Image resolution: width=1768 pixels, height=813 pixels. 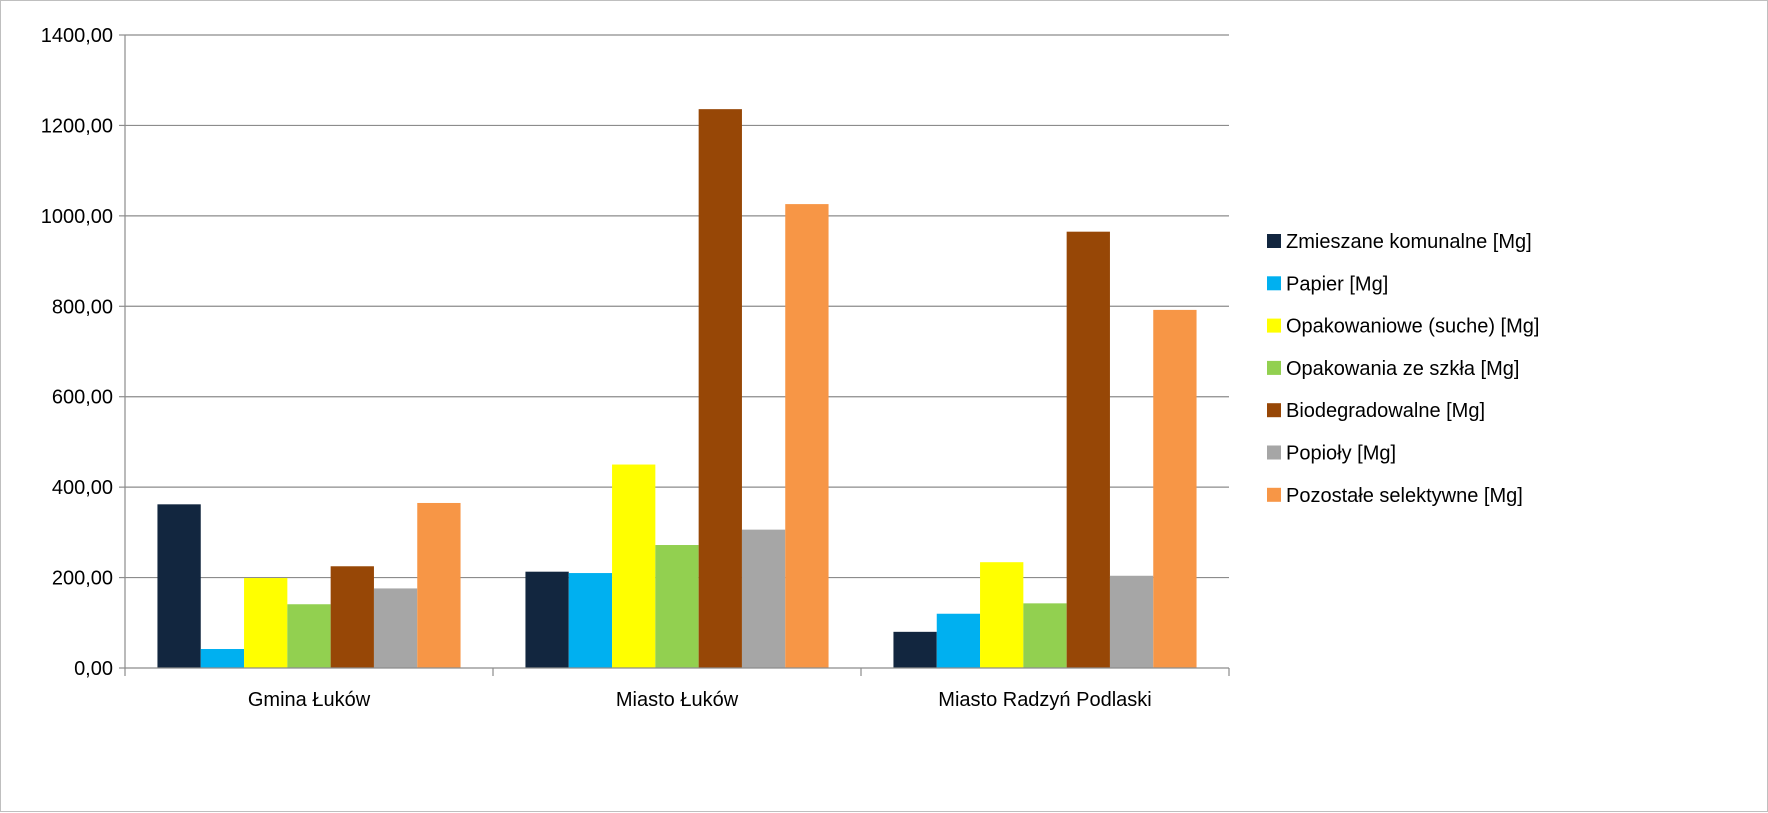 What do you see at coordinates (77, 126) in the screenshot?
I see `y-tick-label: 1200,00` at bounding box center [77, 126].